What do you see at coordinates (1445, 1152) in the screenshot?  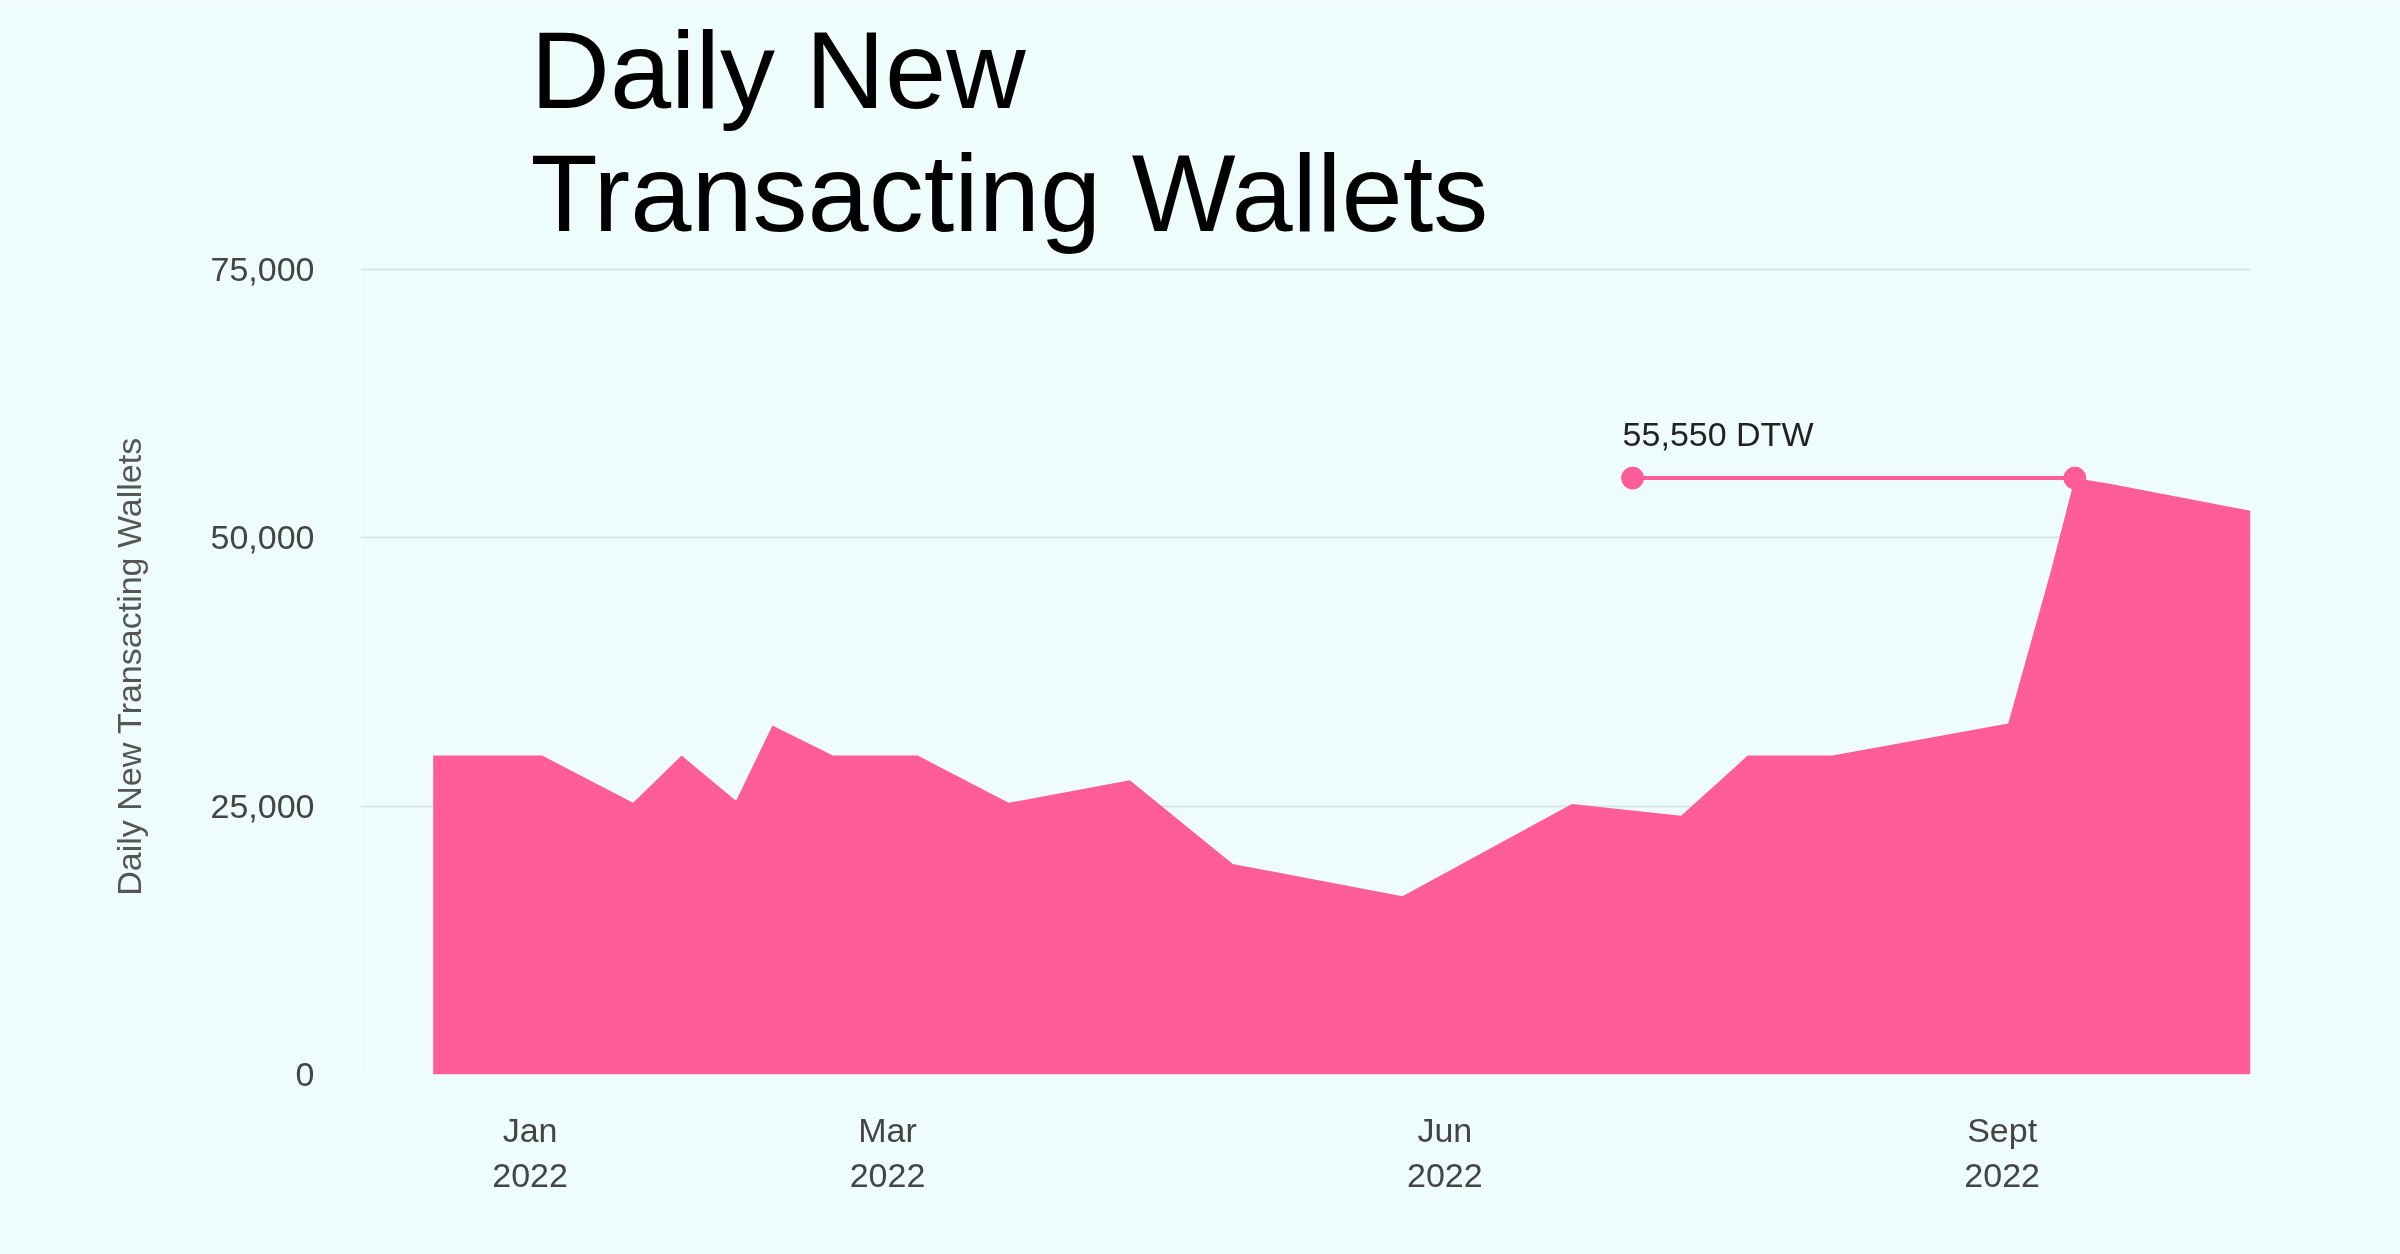 I see `x-tick-label: Jun 2022` at bounding box center [1445, 1152].